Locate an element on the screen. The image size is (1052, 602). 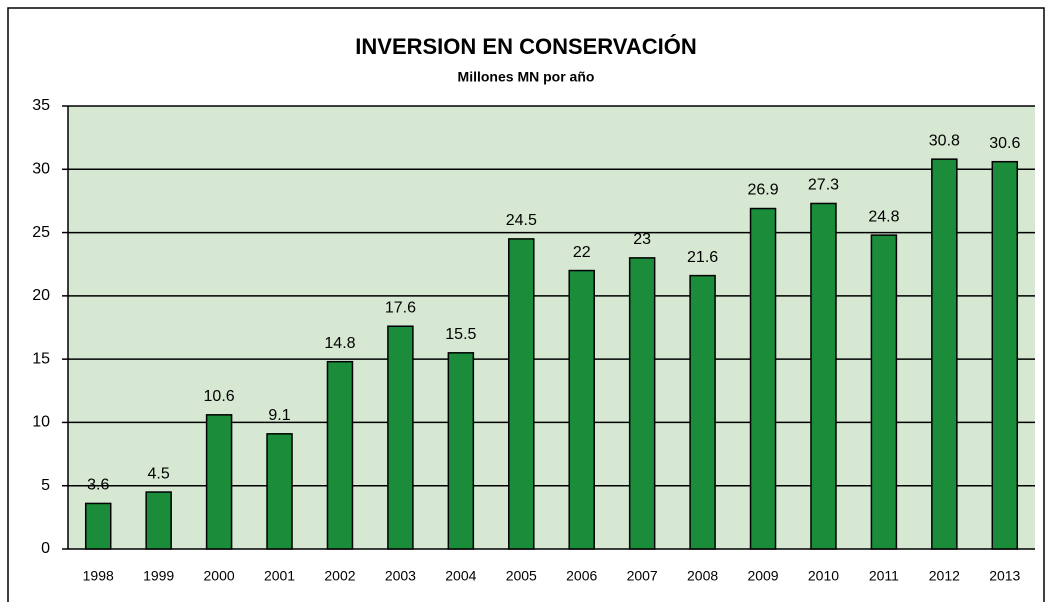
x-tick-label: 1999 is located at coordinates (158, 576).